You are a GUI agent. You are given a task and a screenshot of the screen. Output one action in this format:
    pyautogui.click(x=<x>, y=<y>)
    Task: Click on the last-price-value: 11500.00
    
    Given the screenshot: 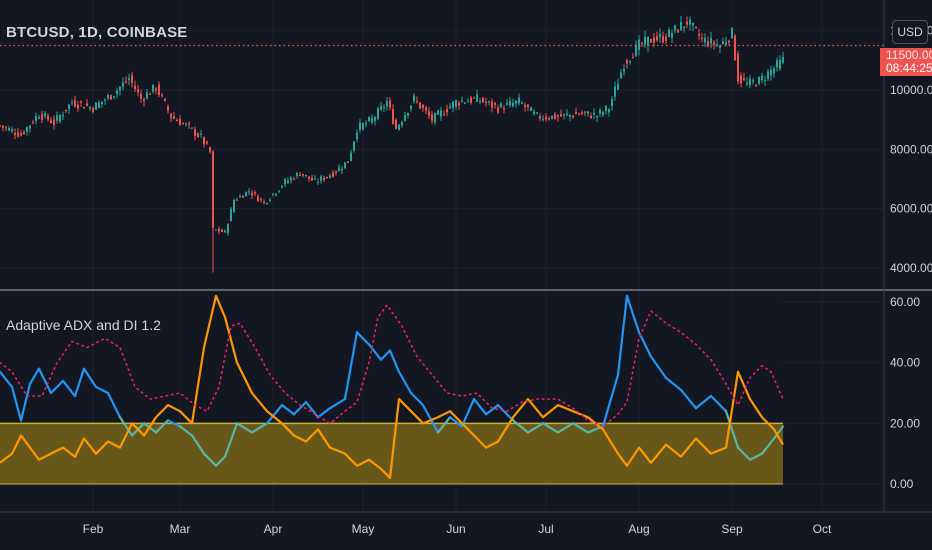 What is the action you would take?
    pyautogui.click(x=909, y=55)
    